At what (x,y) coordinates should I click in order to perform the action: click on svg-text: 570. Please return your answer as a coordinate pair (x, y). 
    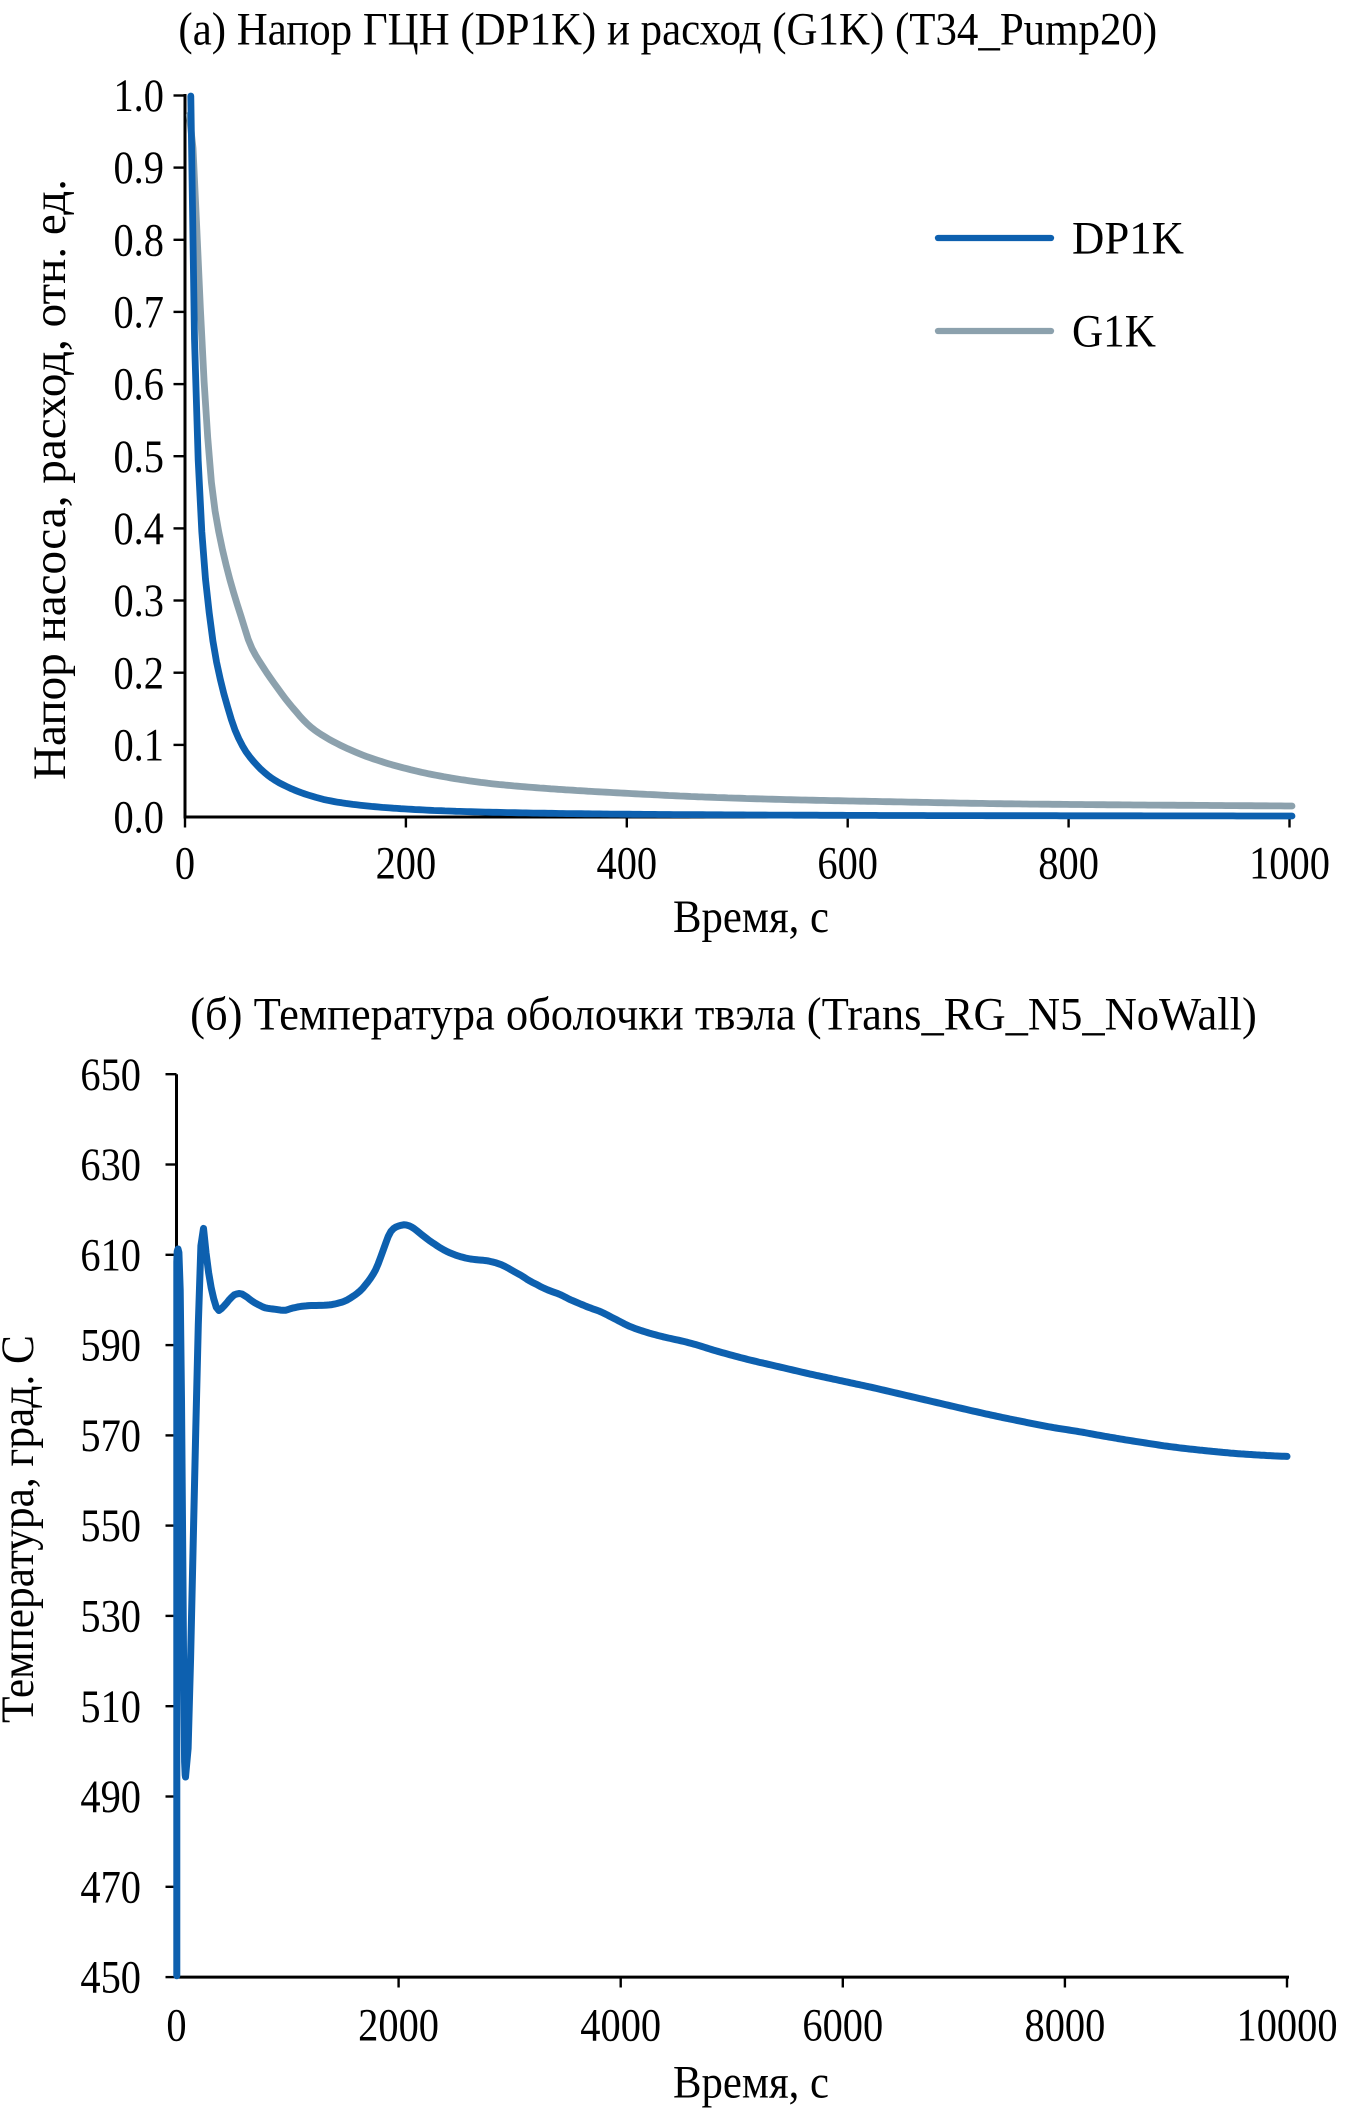
    Looking at the image, I should click on (110, 1435).